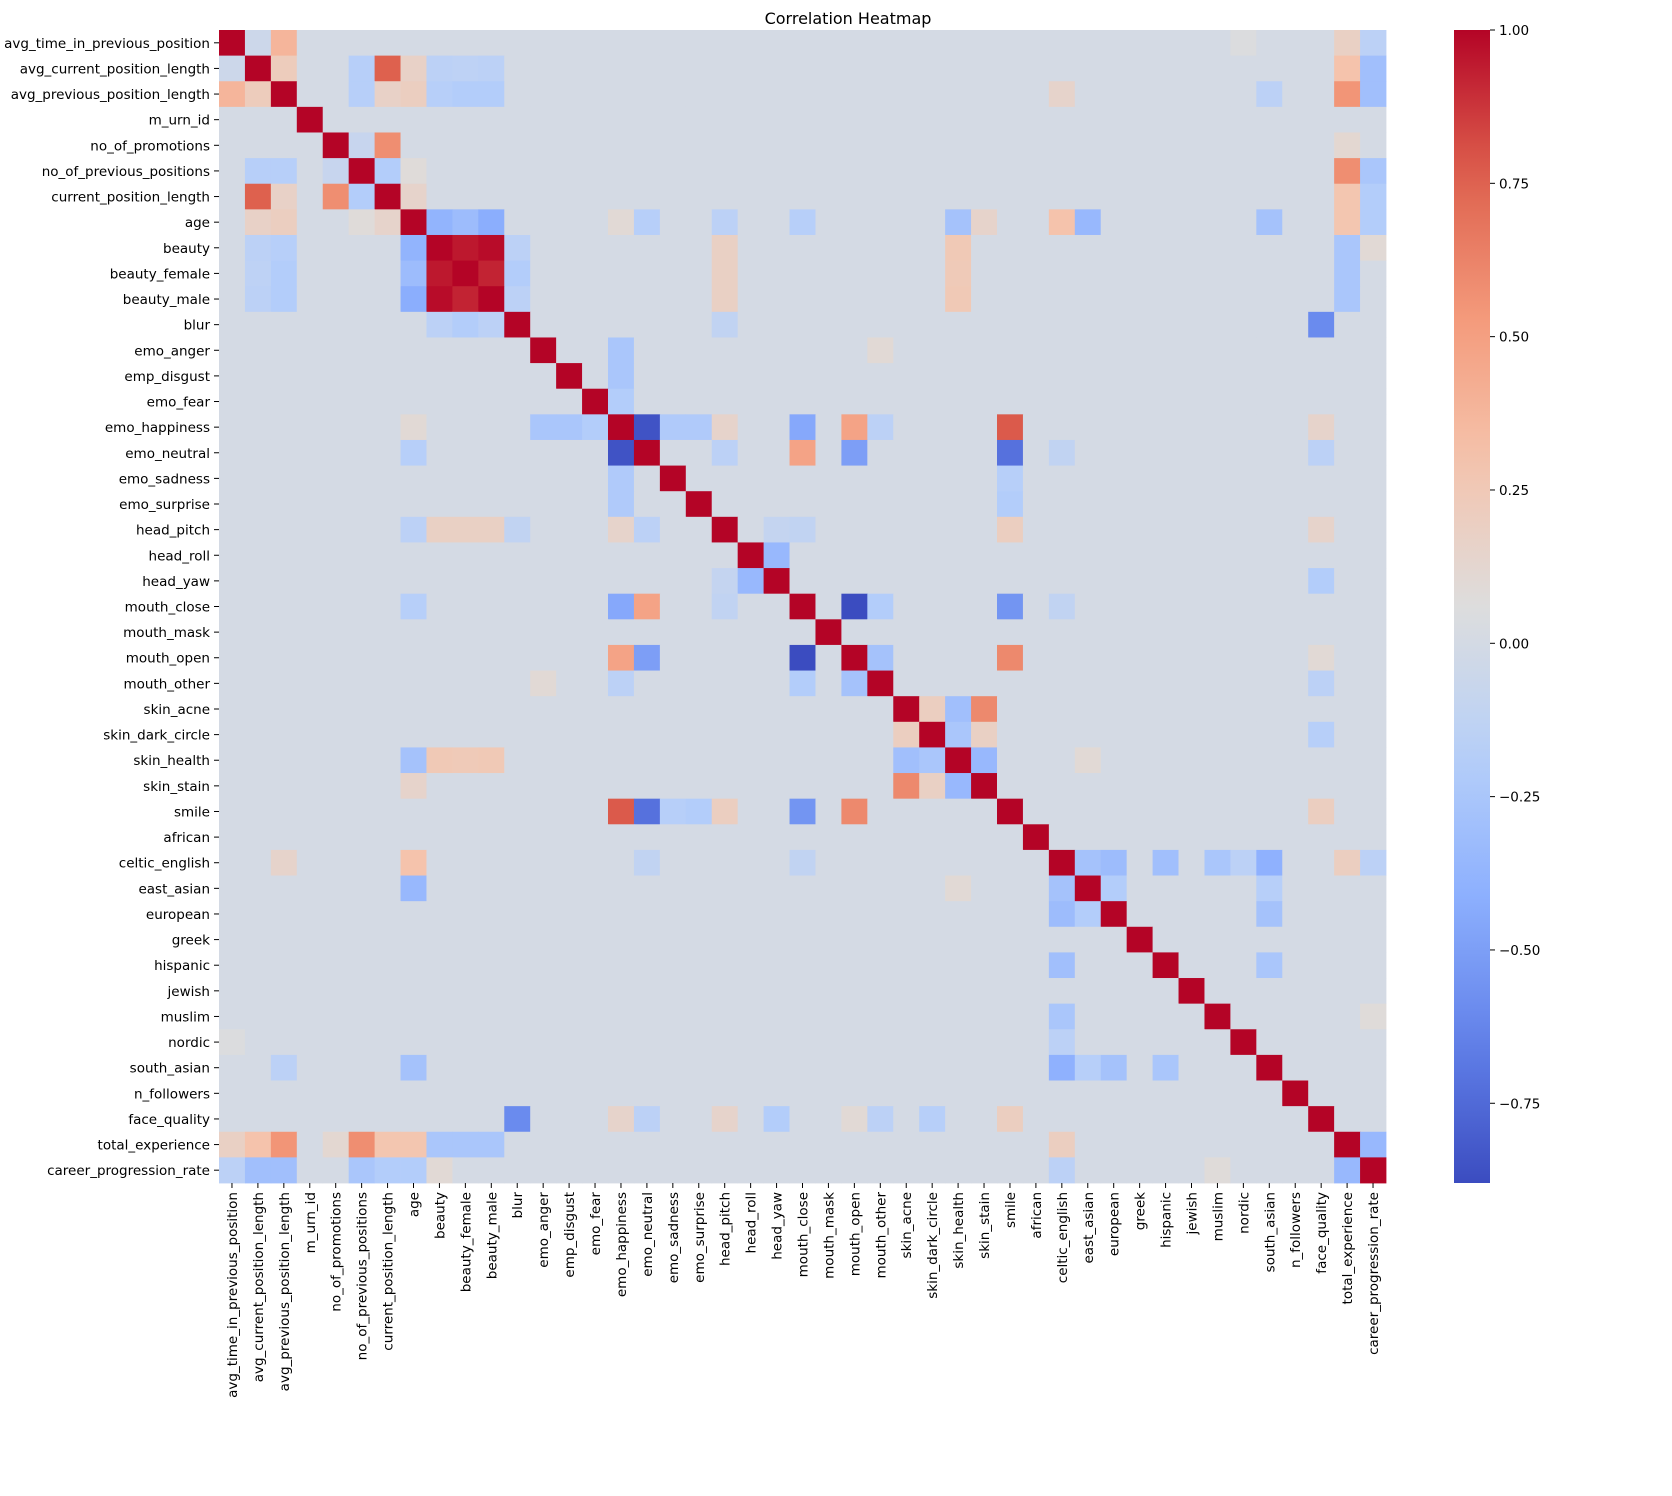  What do you see at coordinates (197, 223) in the screenshot?
I see `y-tick-label: age` at bounding box center [197, 223].